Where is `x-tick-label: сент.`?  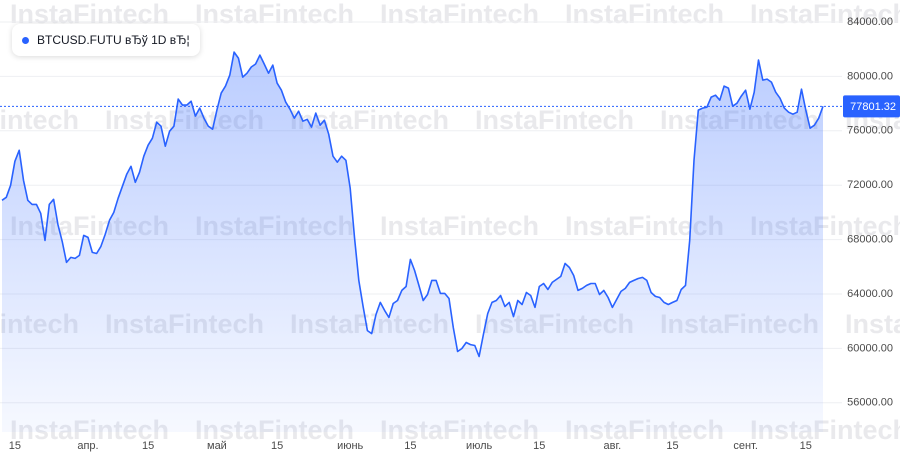 x-tick-label: сент. is located at coordinates (745, 446).